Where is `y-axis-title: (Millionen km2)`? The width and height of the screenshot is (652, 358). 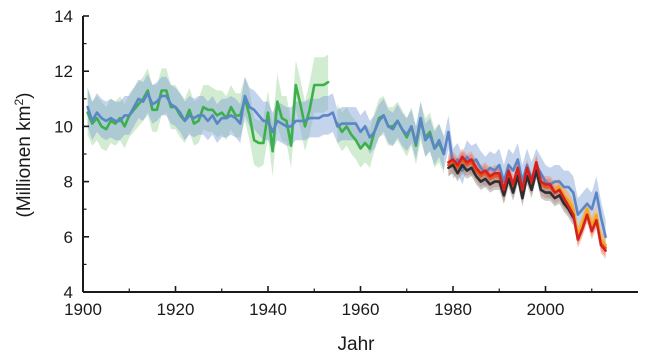
y-axis-title: (Millionen km2) is located at coordinates (23, 155).